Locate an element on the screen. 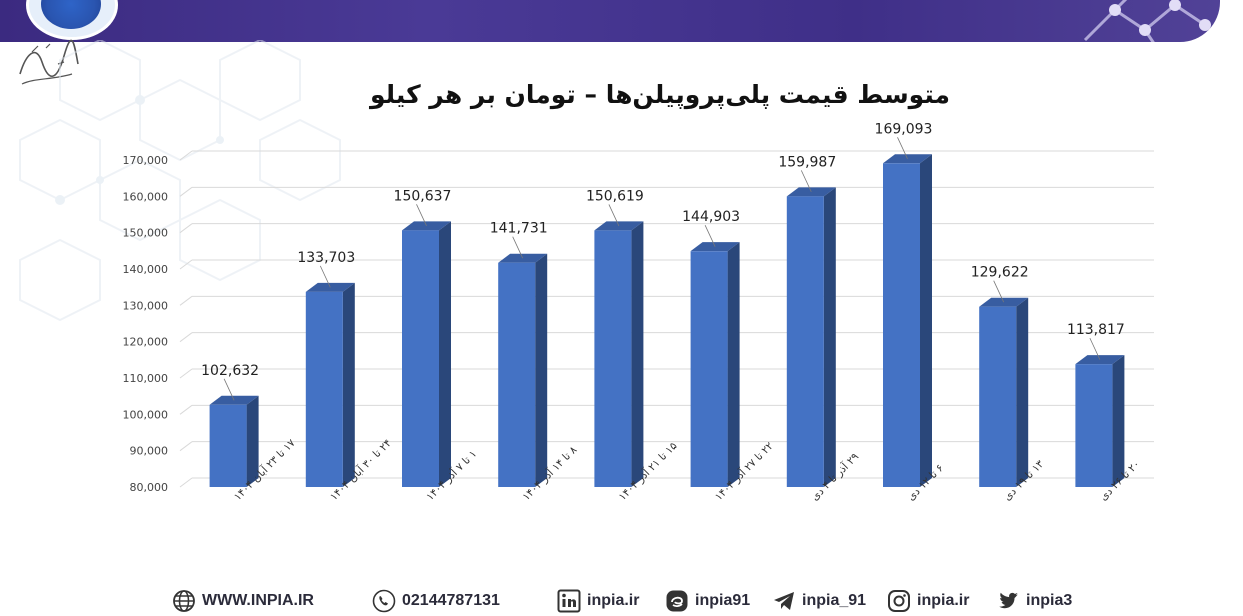 Image resolution: width=1243 pixels, height=616 pixels. instagram-contact: inpia.ir is located at coordinates (928, 601).